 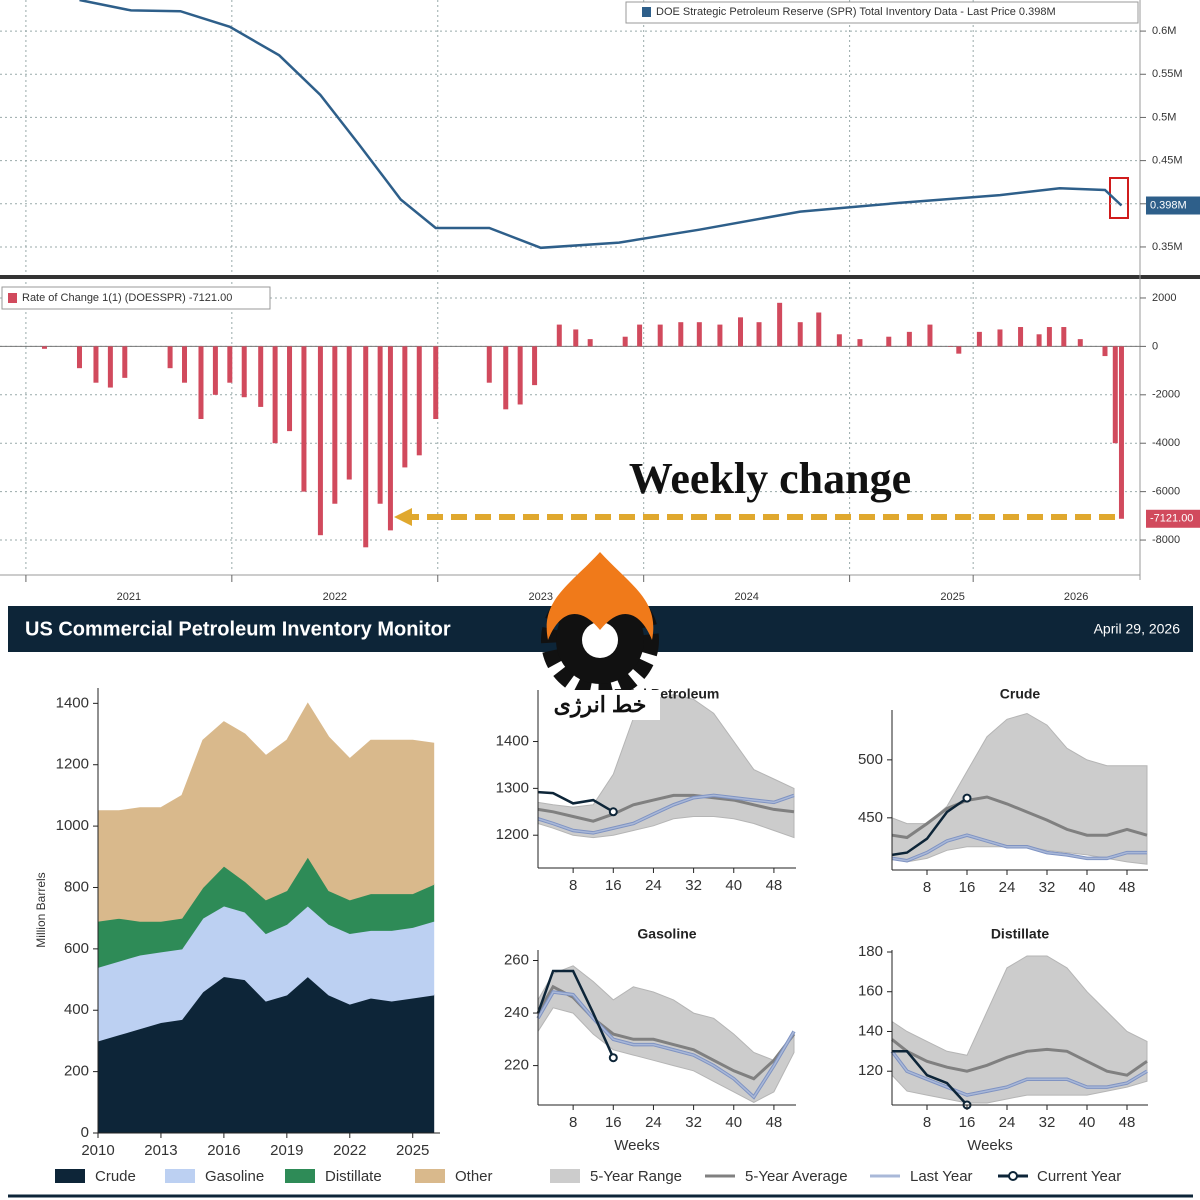 What do you see at coordinates (1167, 161) in the screenshot?
I see `y-tick-label: 0.45M` at bounding box center [1167, 161].